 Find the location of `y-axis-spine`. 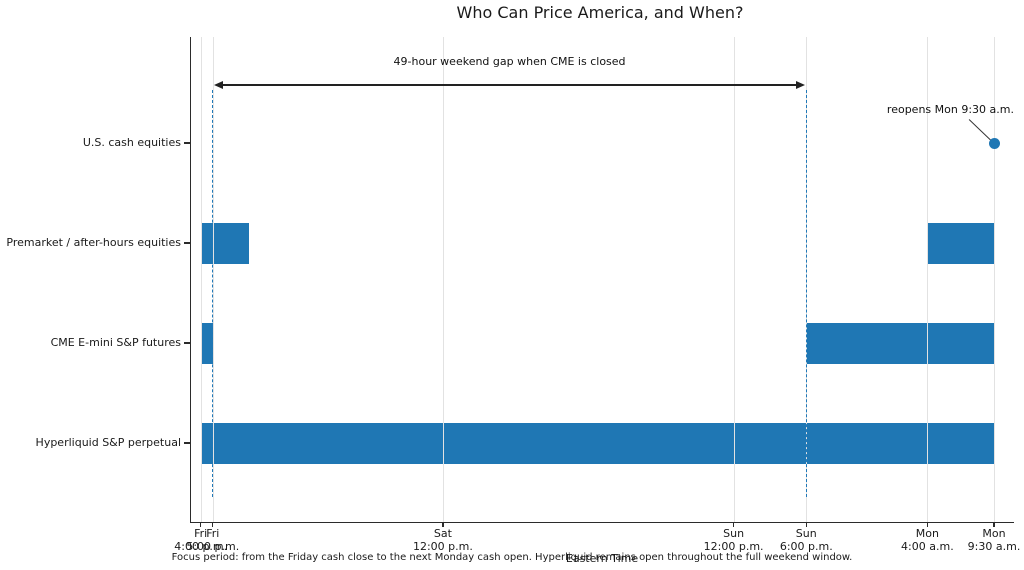

y-axis-spine is located at coordinates (191, 279).